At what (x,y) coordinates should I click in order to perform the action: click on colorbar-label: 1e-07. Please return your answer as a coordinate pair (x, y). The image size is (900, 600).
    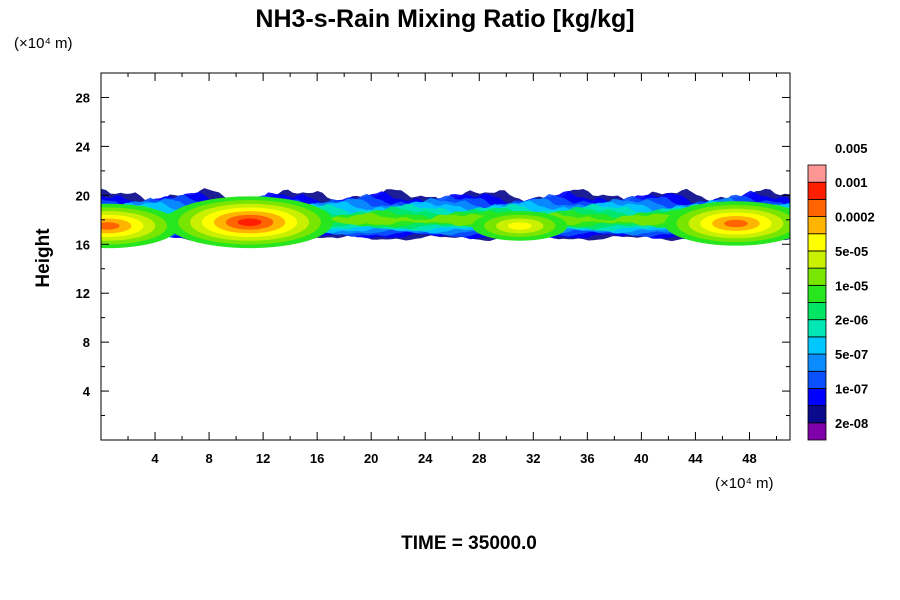
    Looking at the image, I should click on (851, 388).